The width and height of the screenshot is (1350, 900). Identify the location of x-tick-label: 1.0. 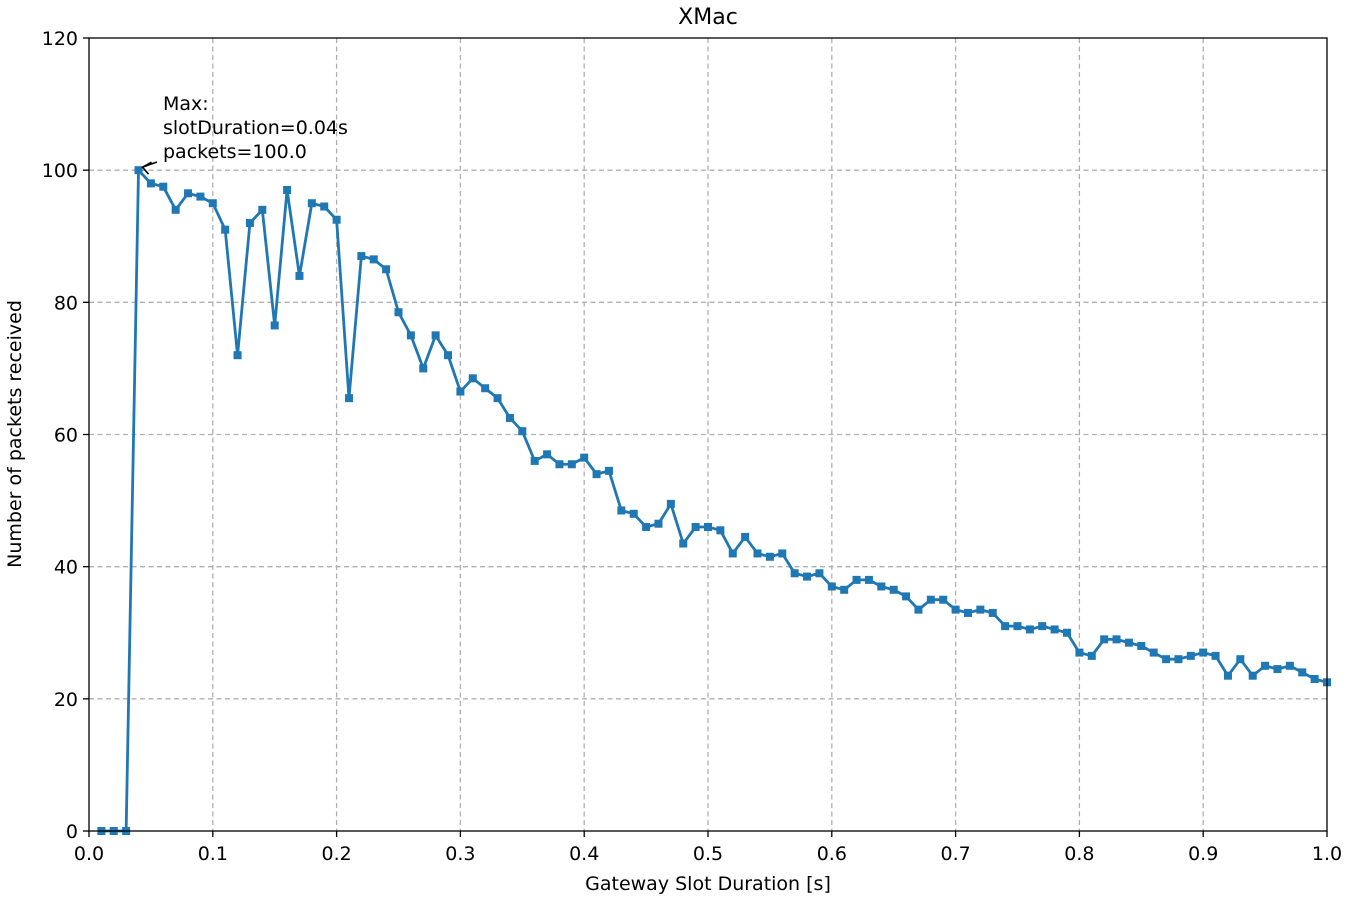
(1327, 854).